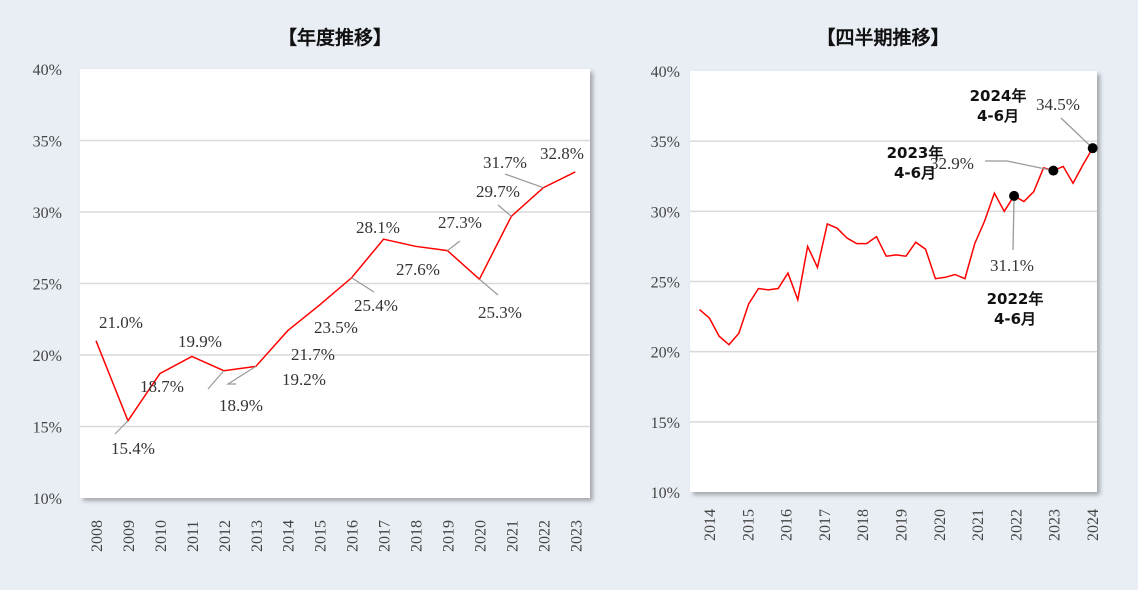 The image size is (1138, 590). Describe the element at coordinates (376, 305) in the screenshot. I see `data-label: 25.4%` at that location.